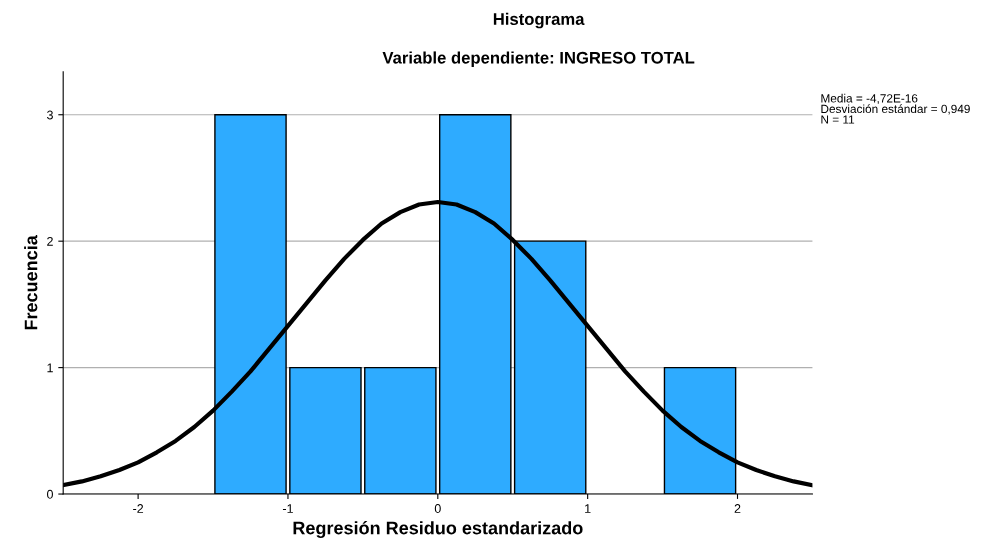 This screenshot has width=1003, height=552. Describe the element at coordinates (50, 494) in the screenshot. I see `y-tick-label: 0` at that location.